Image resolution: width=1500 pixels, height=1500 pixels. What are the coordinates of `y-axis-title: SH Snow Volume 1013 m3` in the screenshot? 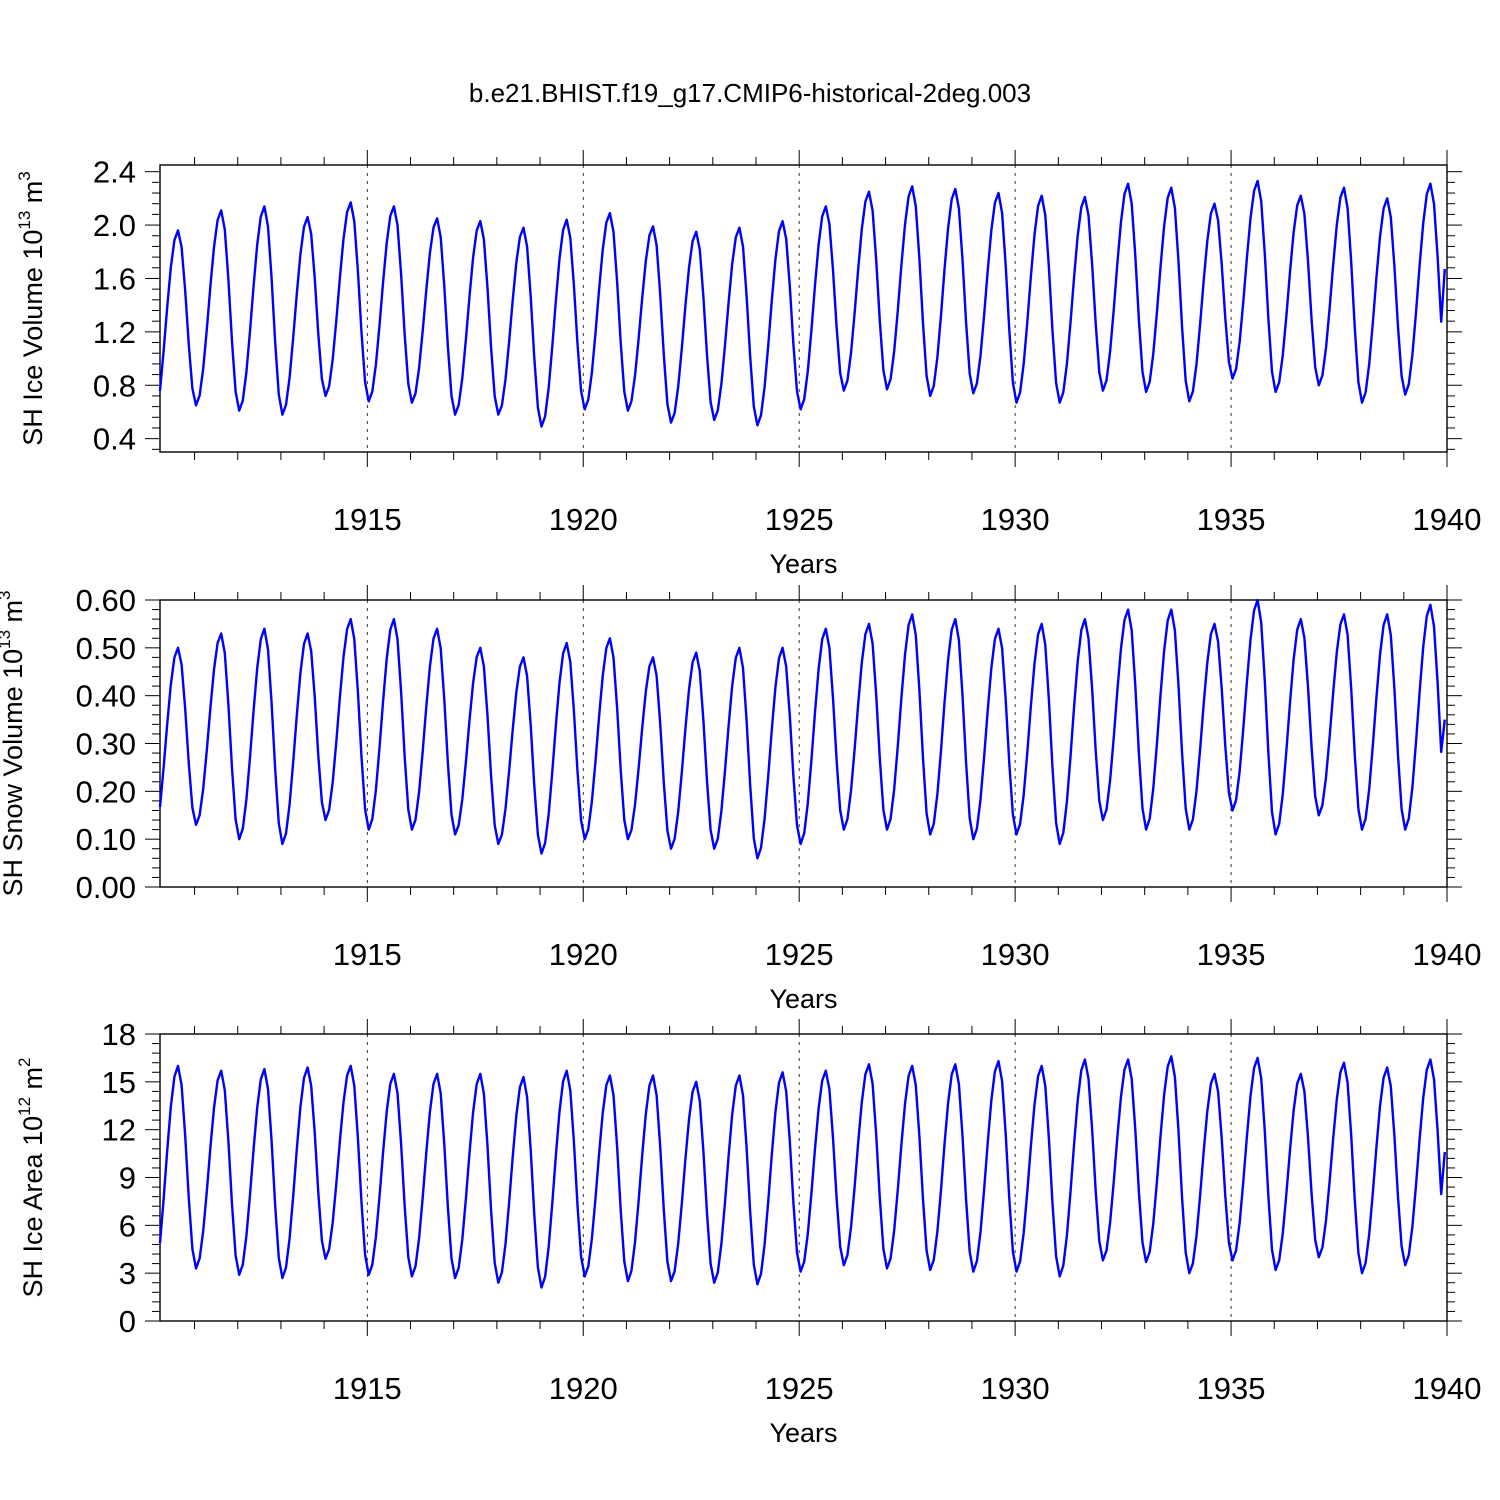 It's located at (14, 743).